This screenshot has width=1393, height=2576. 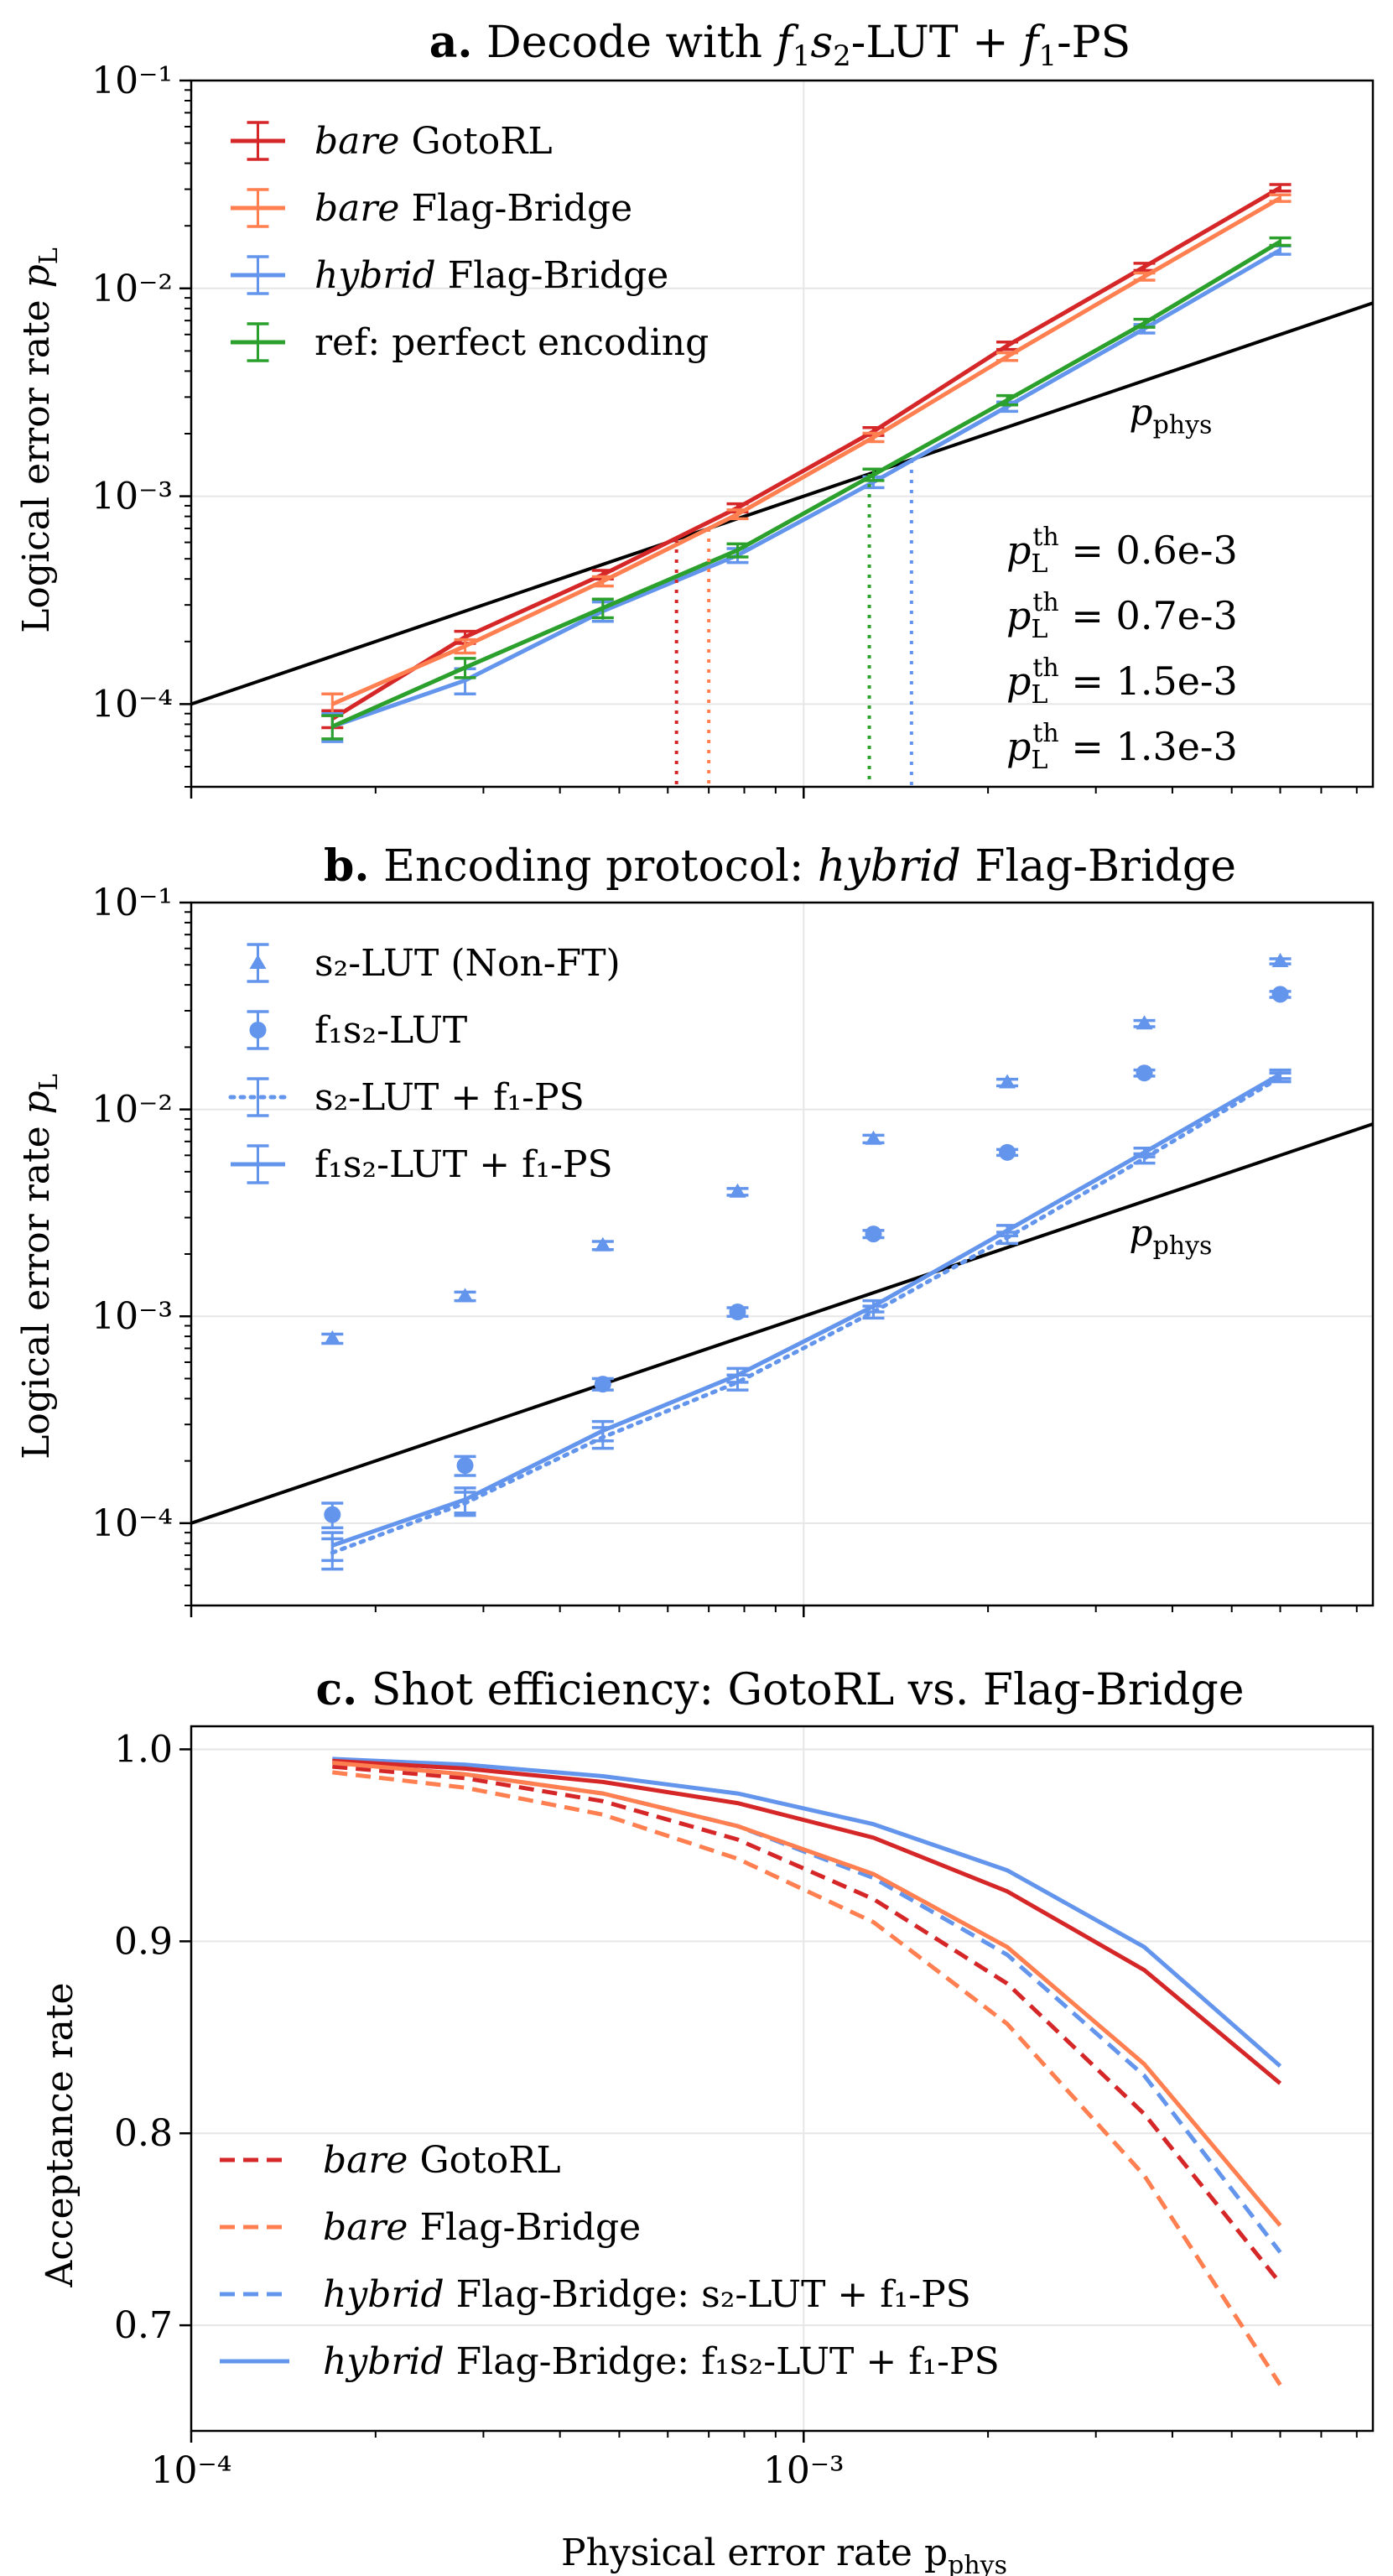 I want to click on legend-label: ref: perfect encoding, so click(x=512, y=342).